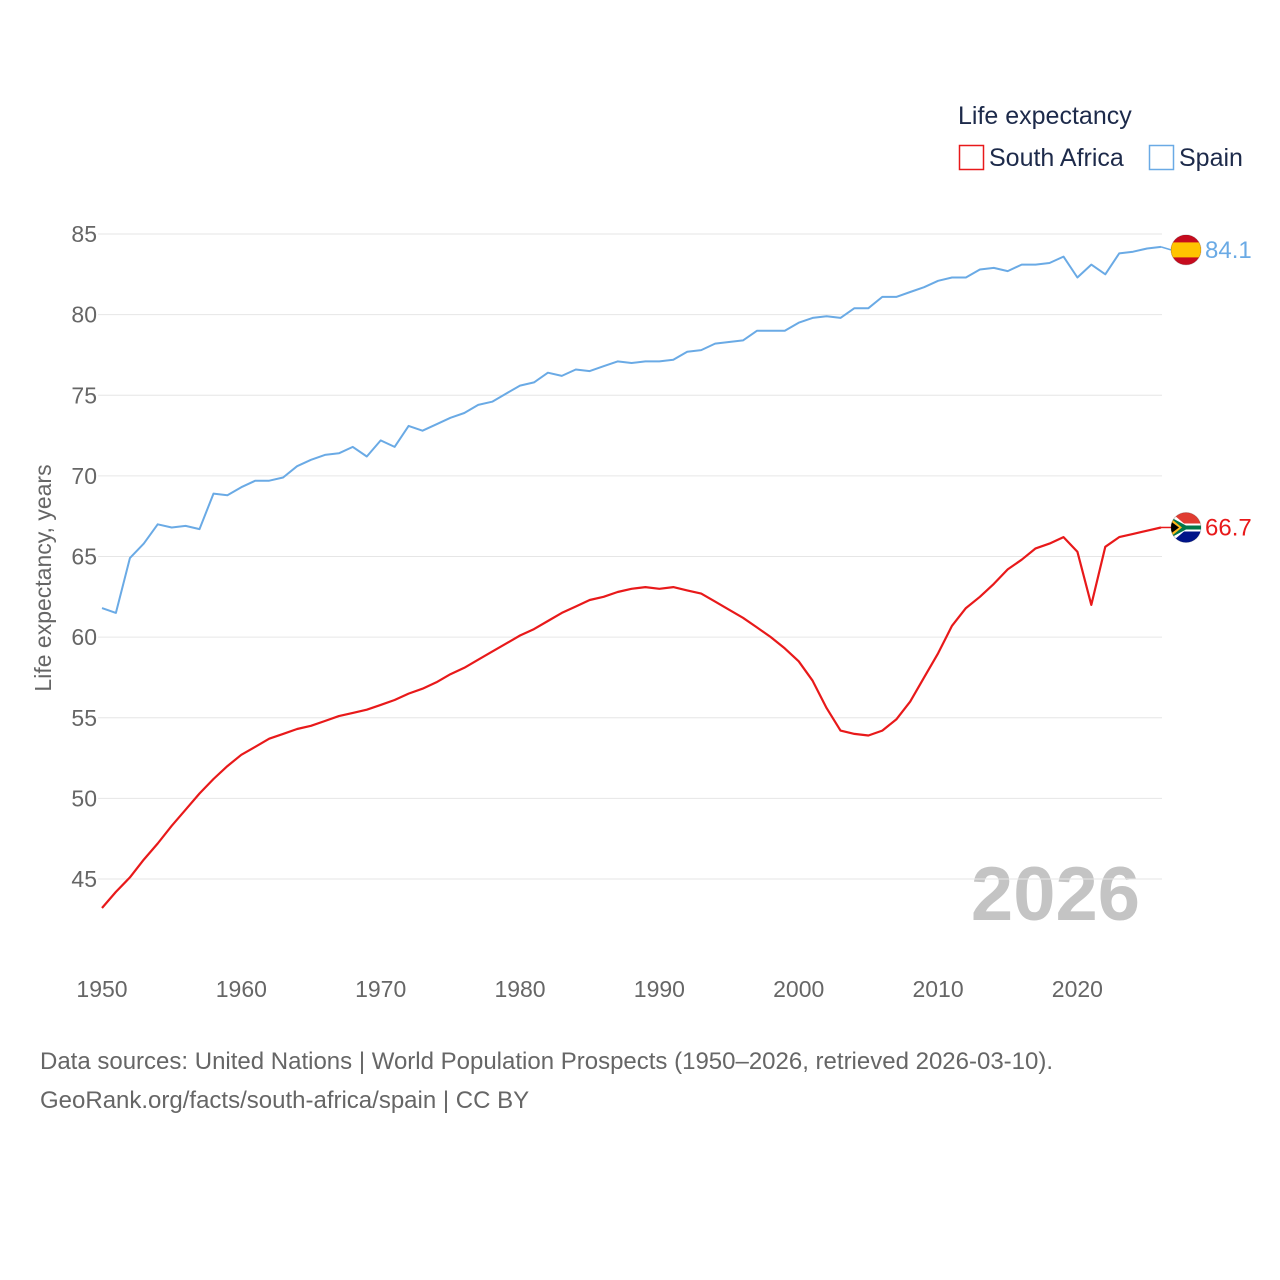 This screenshot has height=1280, width=1280. Describe the element at coordinates (1211, 158) in the screenshot. I see `legend-label-spain: Spain` at that location.